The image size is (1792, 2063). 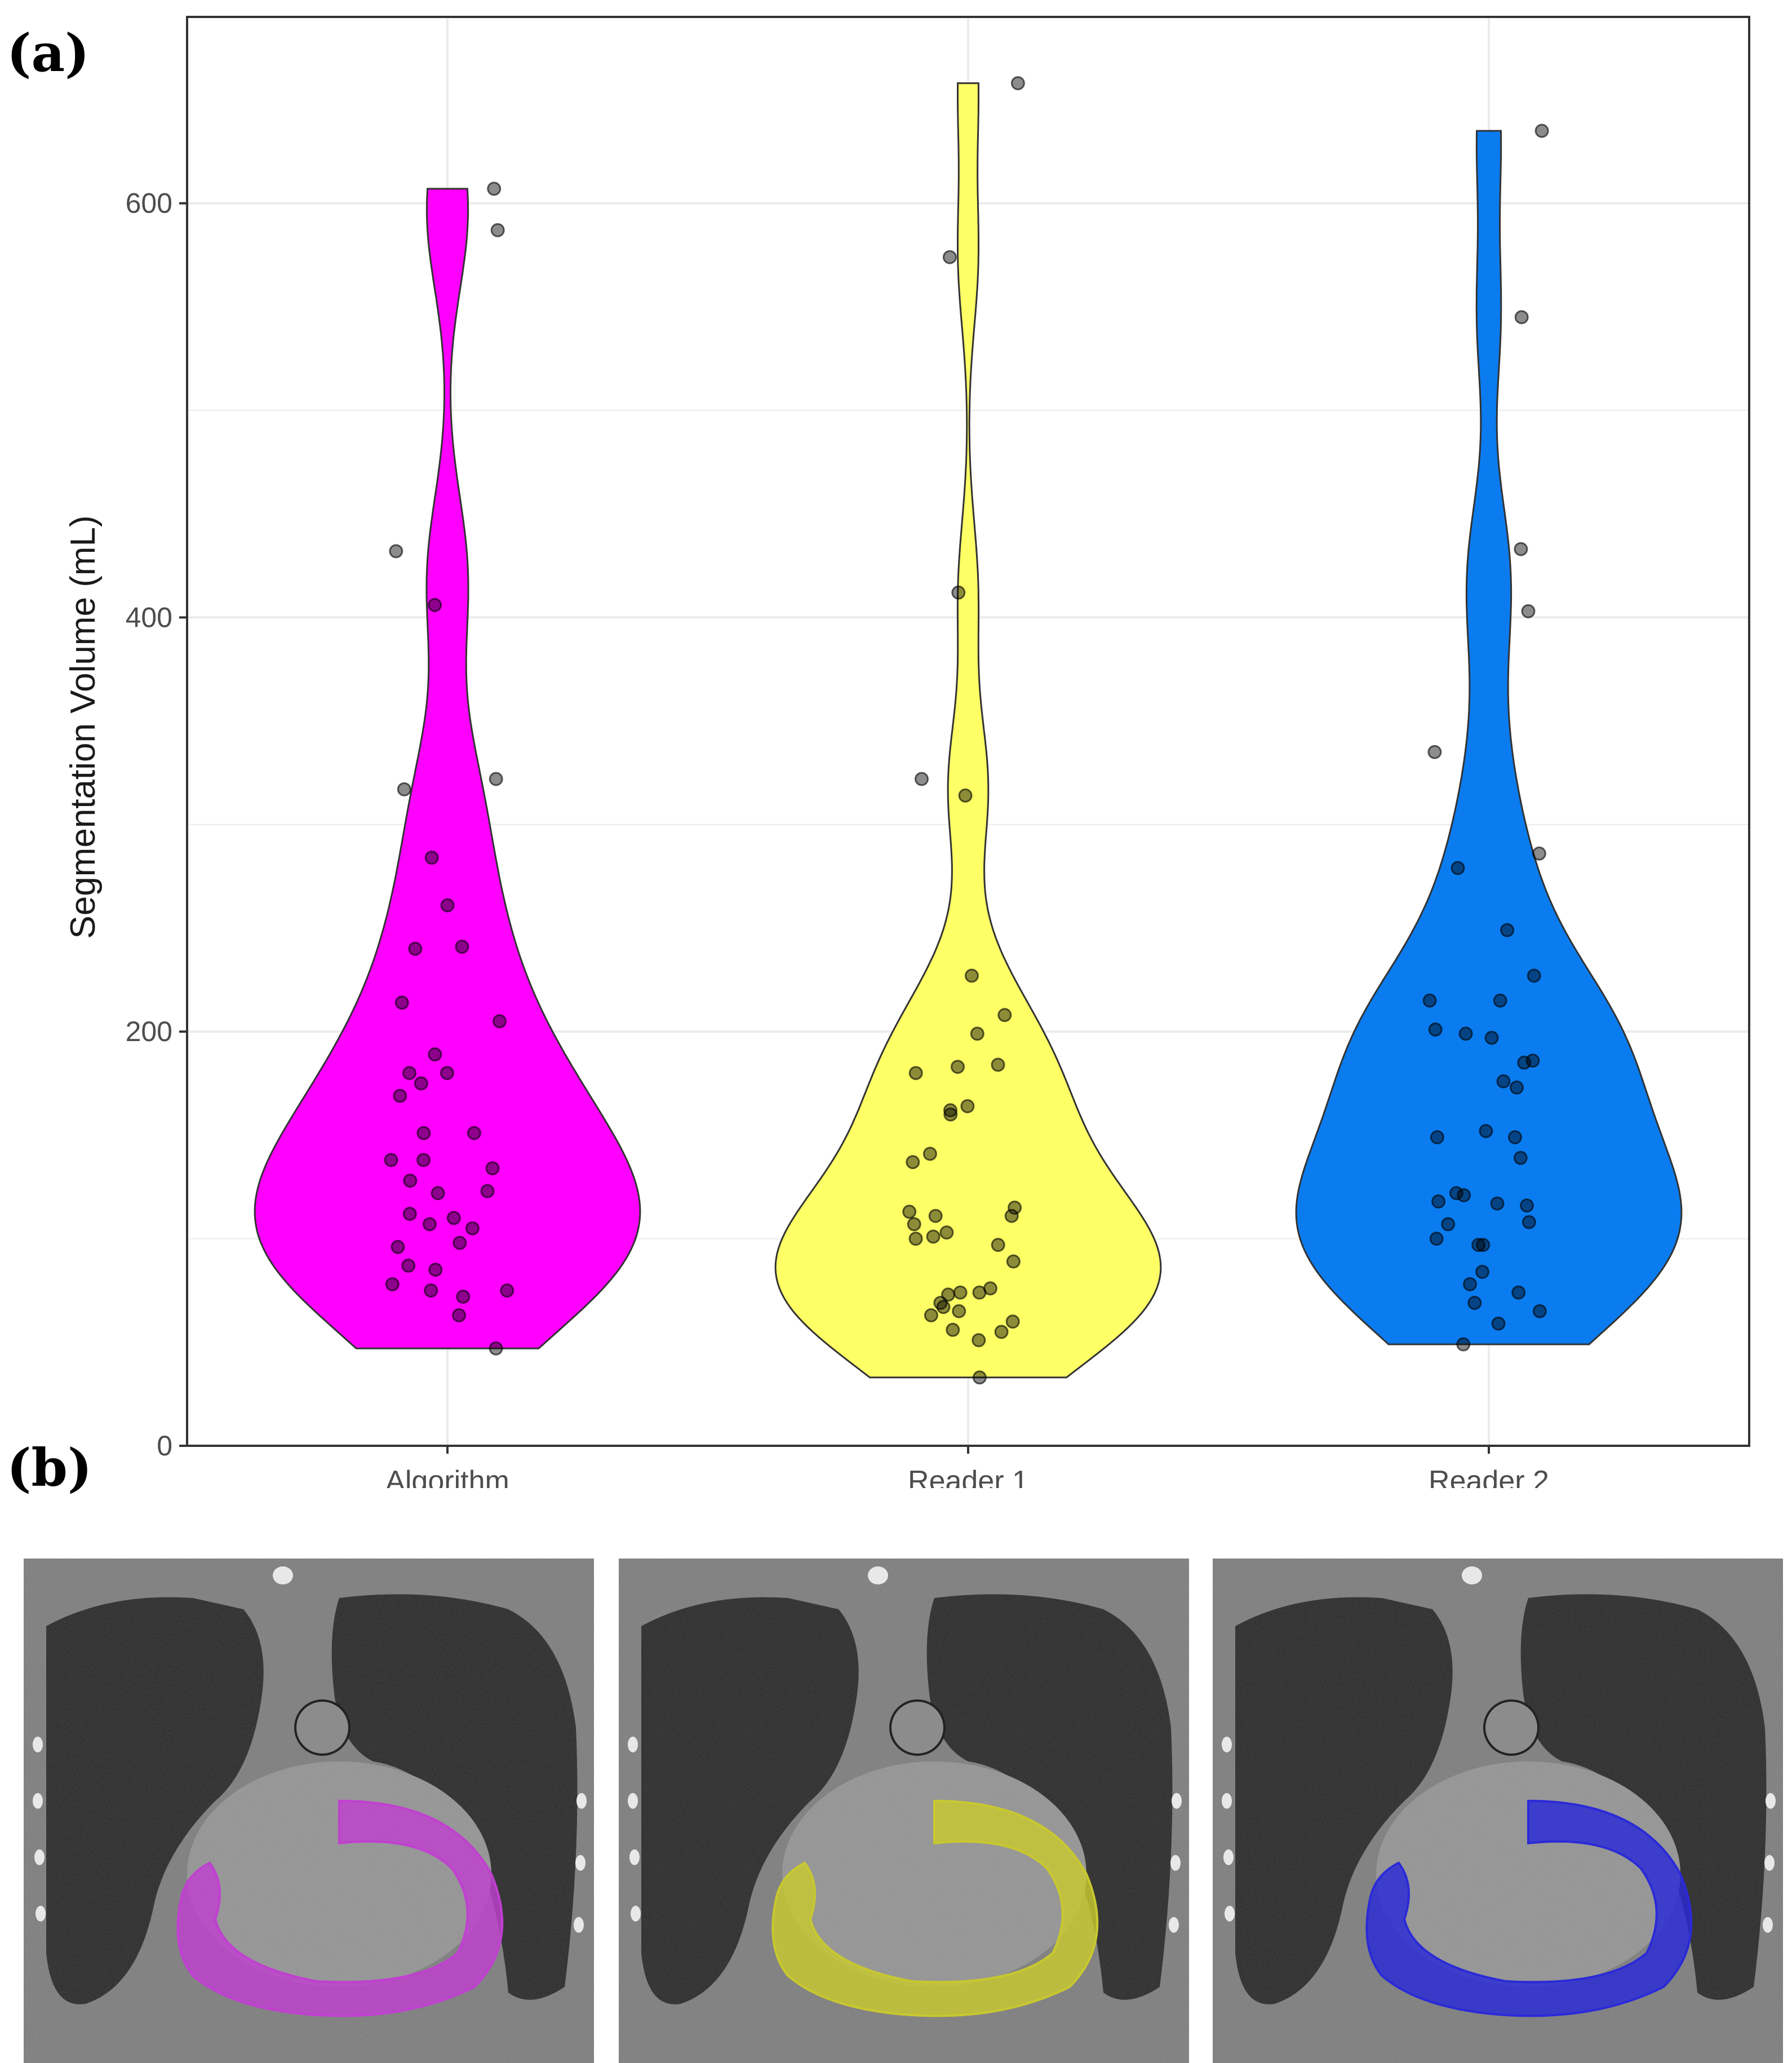 I want to click on rib-markers, so click(x=1499, y=1749).